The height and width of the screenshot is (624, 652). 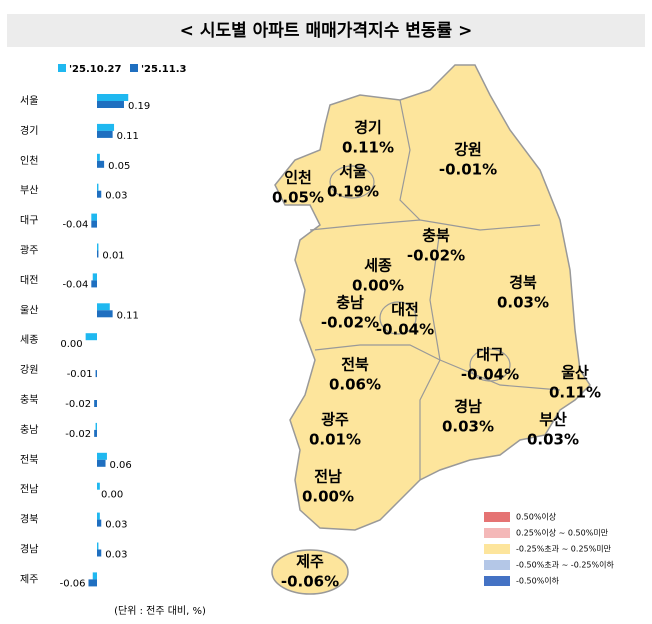 What do you see at coordinates (378, 266) in the screenshot?
I see `region-name: 세종` at bounding box center [378, 266].